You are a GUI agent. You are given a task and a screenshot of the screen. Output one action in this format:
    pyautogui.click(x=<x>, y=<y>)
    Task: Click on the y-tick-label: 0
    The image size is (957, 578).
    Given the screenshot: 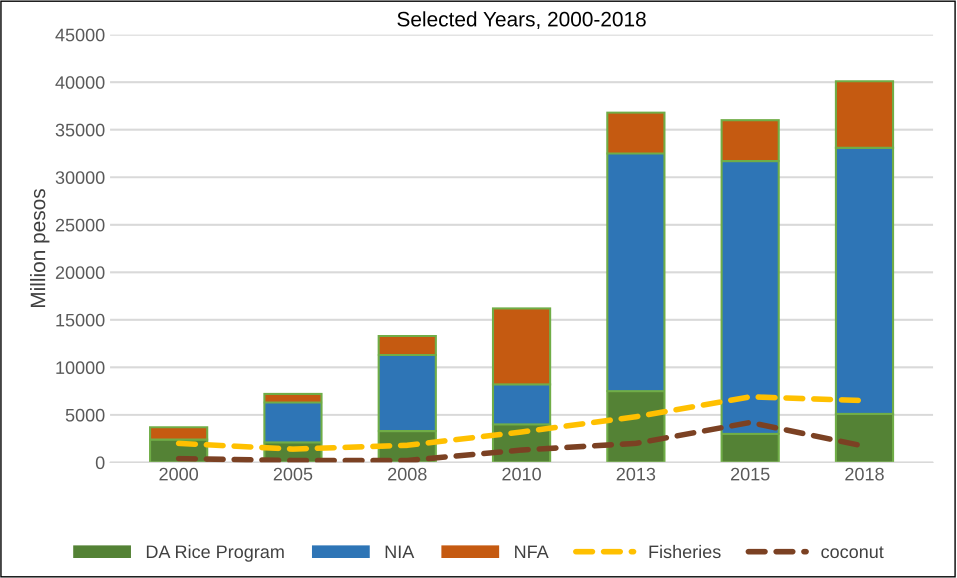 What is the action you would take?
    pyautogui.click(x=100, y=463)
    